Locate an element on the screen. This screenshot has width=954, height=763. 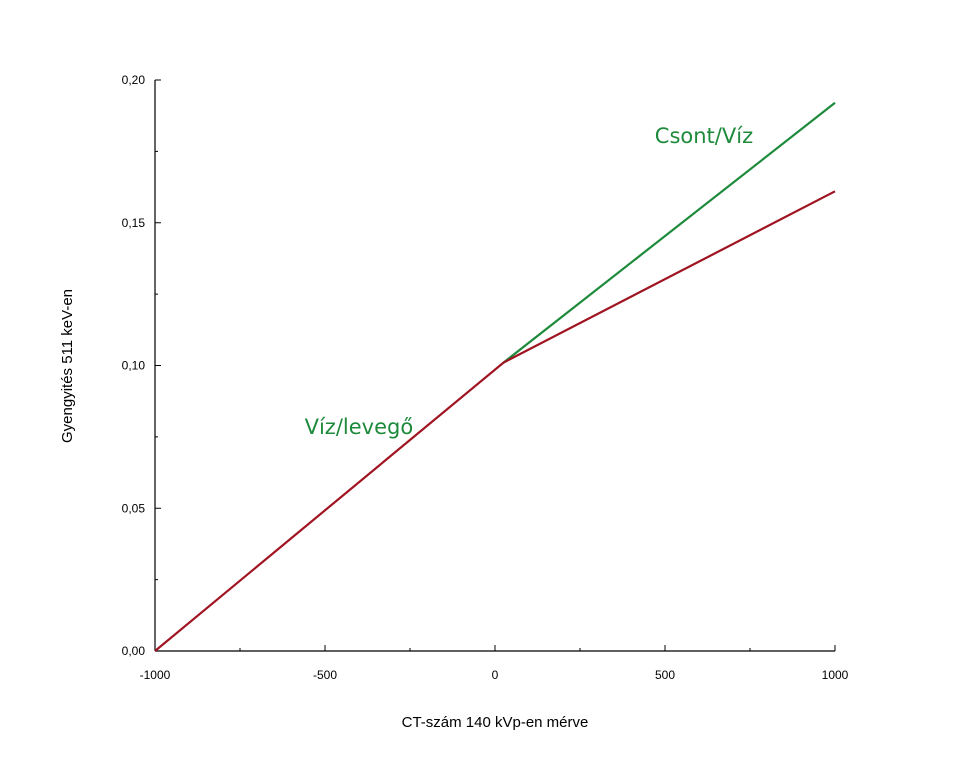
y-axis-title: Gyengyités 511 keV-en is located at coordinates (67, 366).